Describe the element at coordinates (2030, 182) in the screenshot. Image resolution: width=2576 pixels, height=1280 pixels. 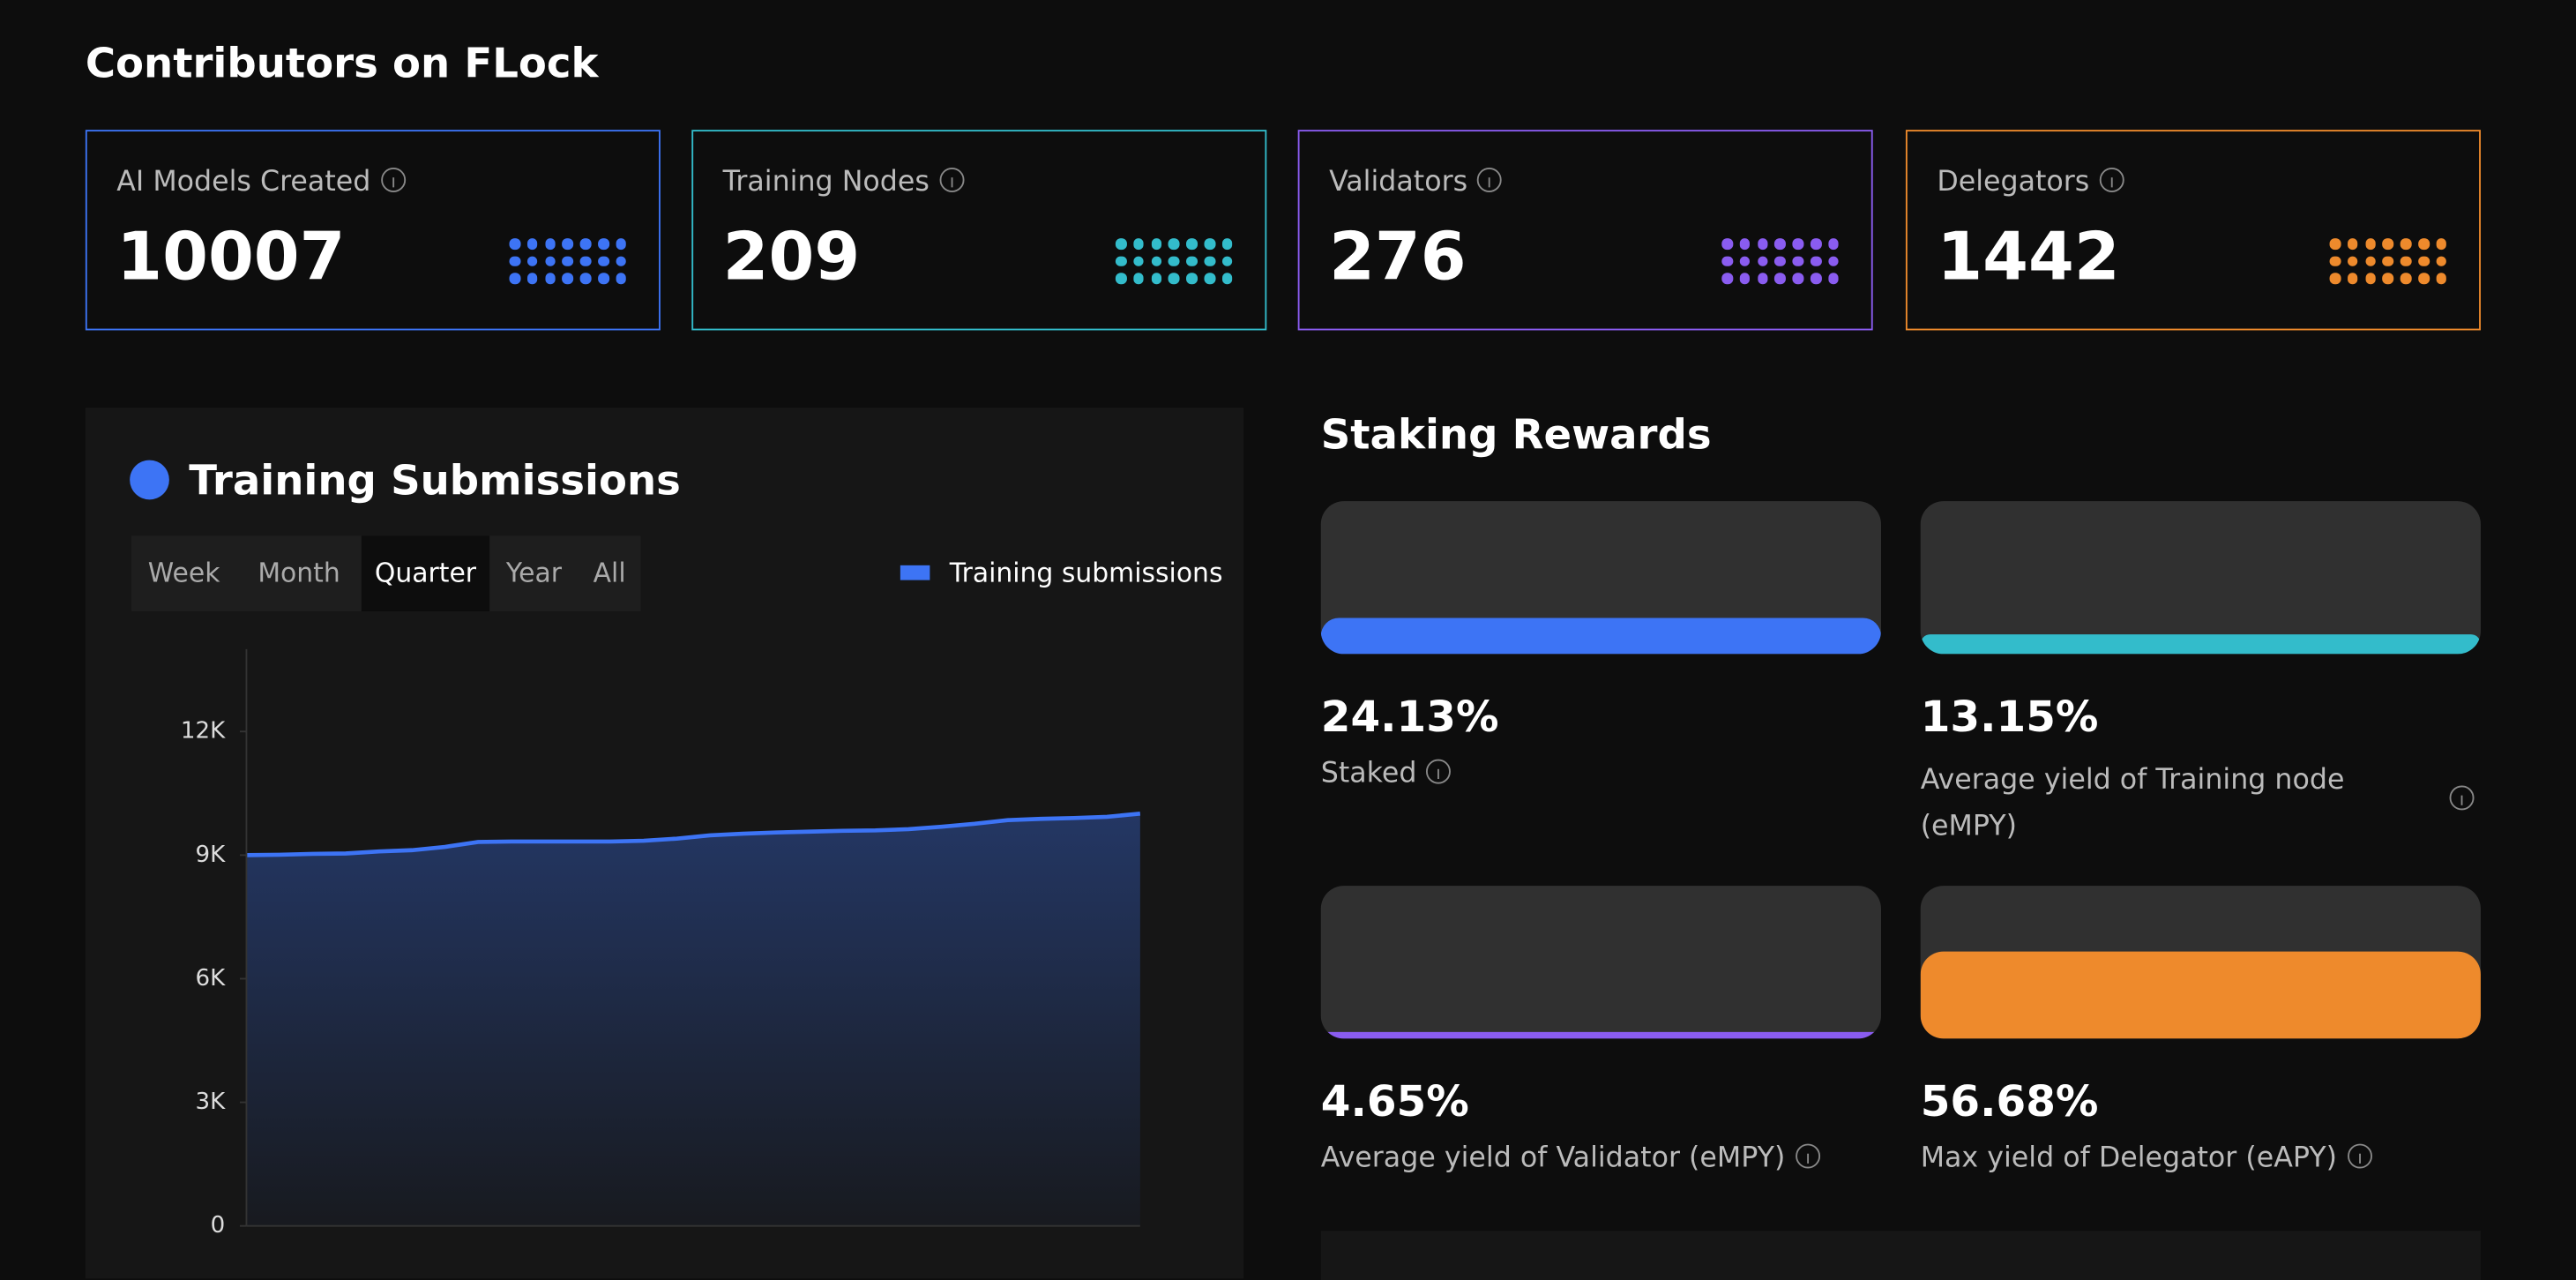
I see `stat-label: Delegators` at that location.